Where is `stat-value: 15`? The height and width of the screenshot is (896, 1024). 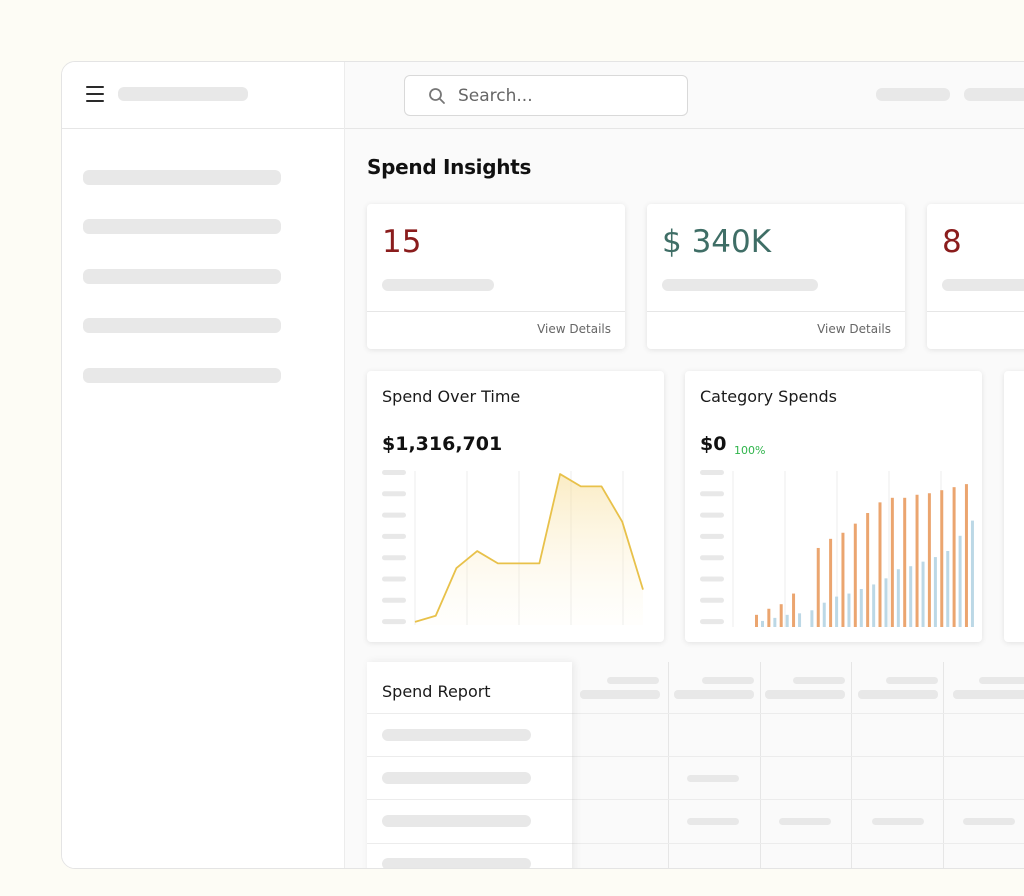 stat-value: 15 is located at coordinates (402, 242).